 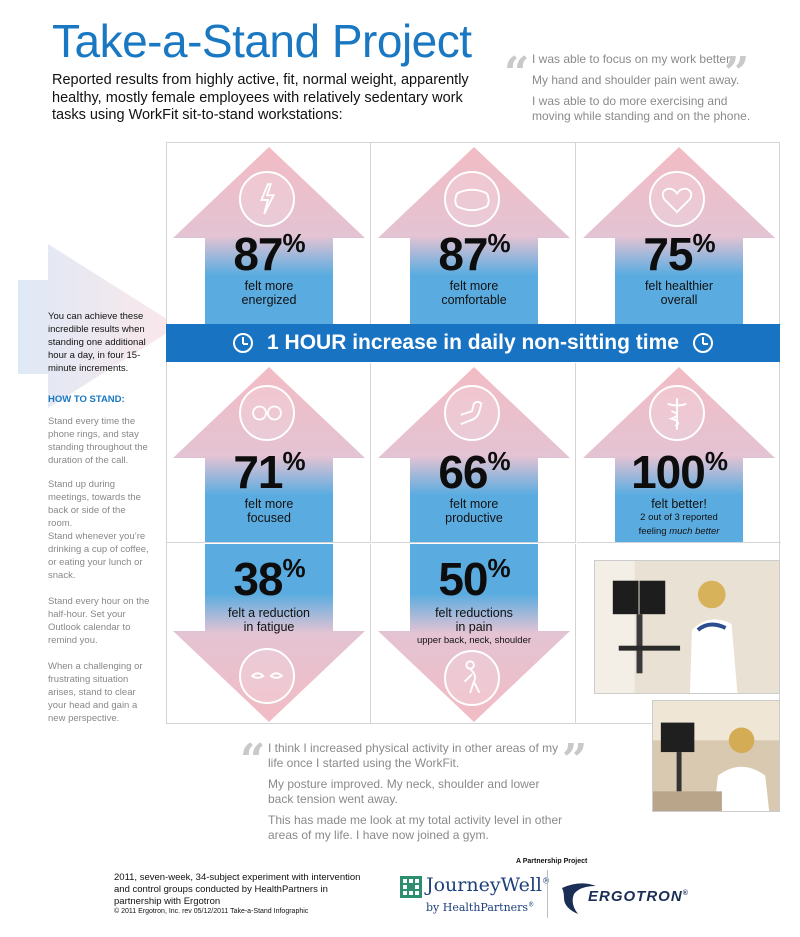 I want to click on stat-cell-focused: 71% felt more focused, so click(x=269, y=453).